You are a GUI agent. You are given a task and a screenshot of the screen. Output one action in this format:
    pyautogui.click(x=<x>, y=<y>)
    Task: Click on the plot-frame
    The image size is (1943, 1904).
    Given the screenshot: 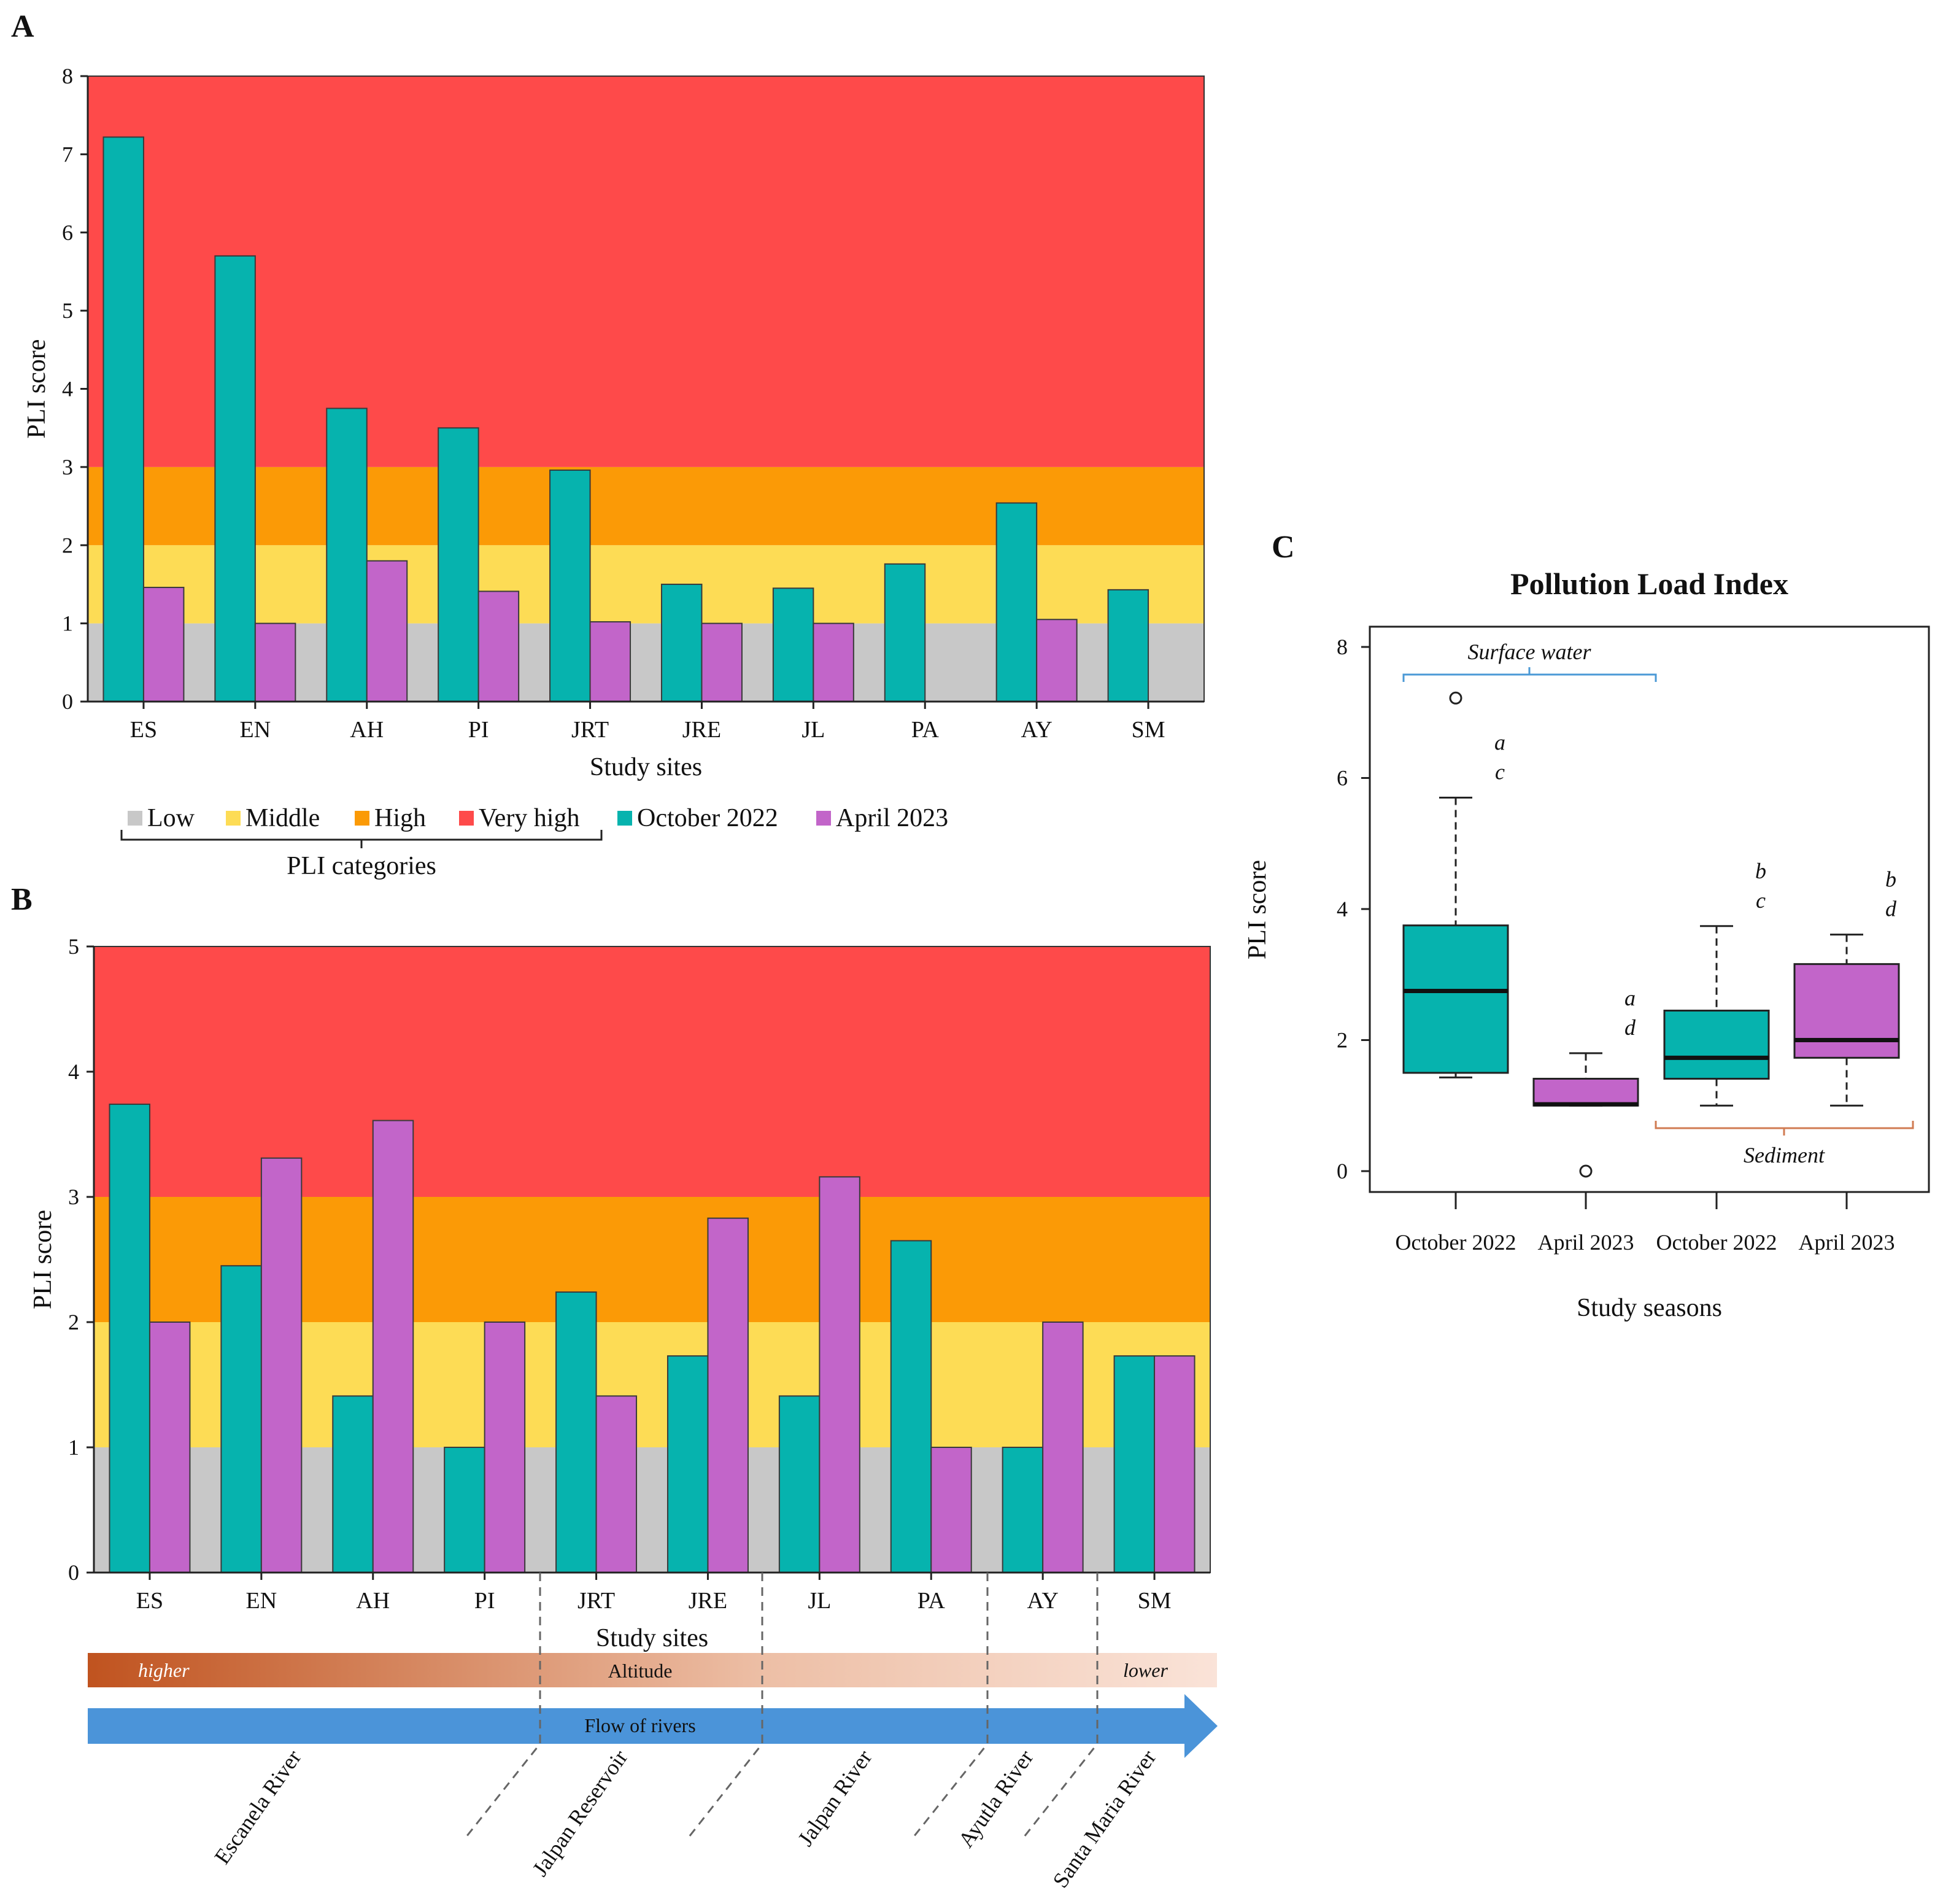 What is the action you would take?
    pyautogui.click(x=1650, y=909)
    